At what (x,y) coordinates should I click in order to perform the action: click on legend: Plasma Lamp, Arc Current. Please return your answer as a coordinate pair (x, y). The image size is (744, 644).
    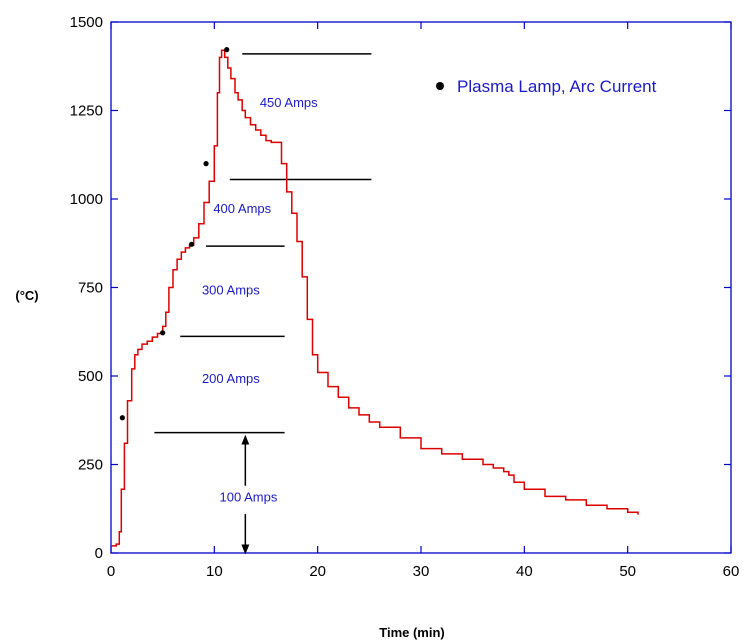
    Looking at the image, I should click on (546, 86).